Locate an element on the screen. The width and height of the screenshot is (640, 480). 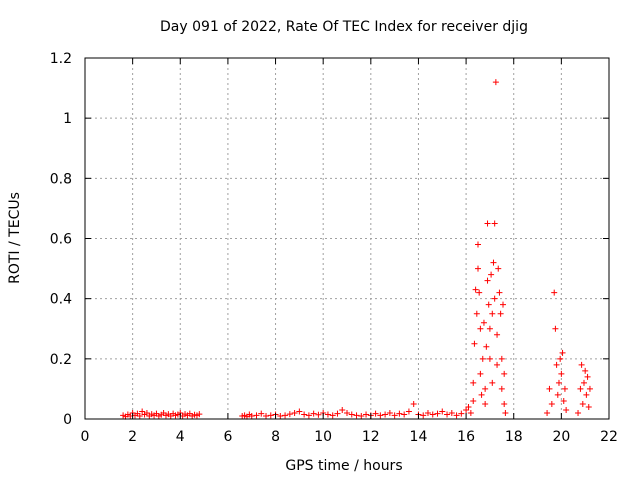
x-tick-label: 12 is located at coordinates (371, 437).